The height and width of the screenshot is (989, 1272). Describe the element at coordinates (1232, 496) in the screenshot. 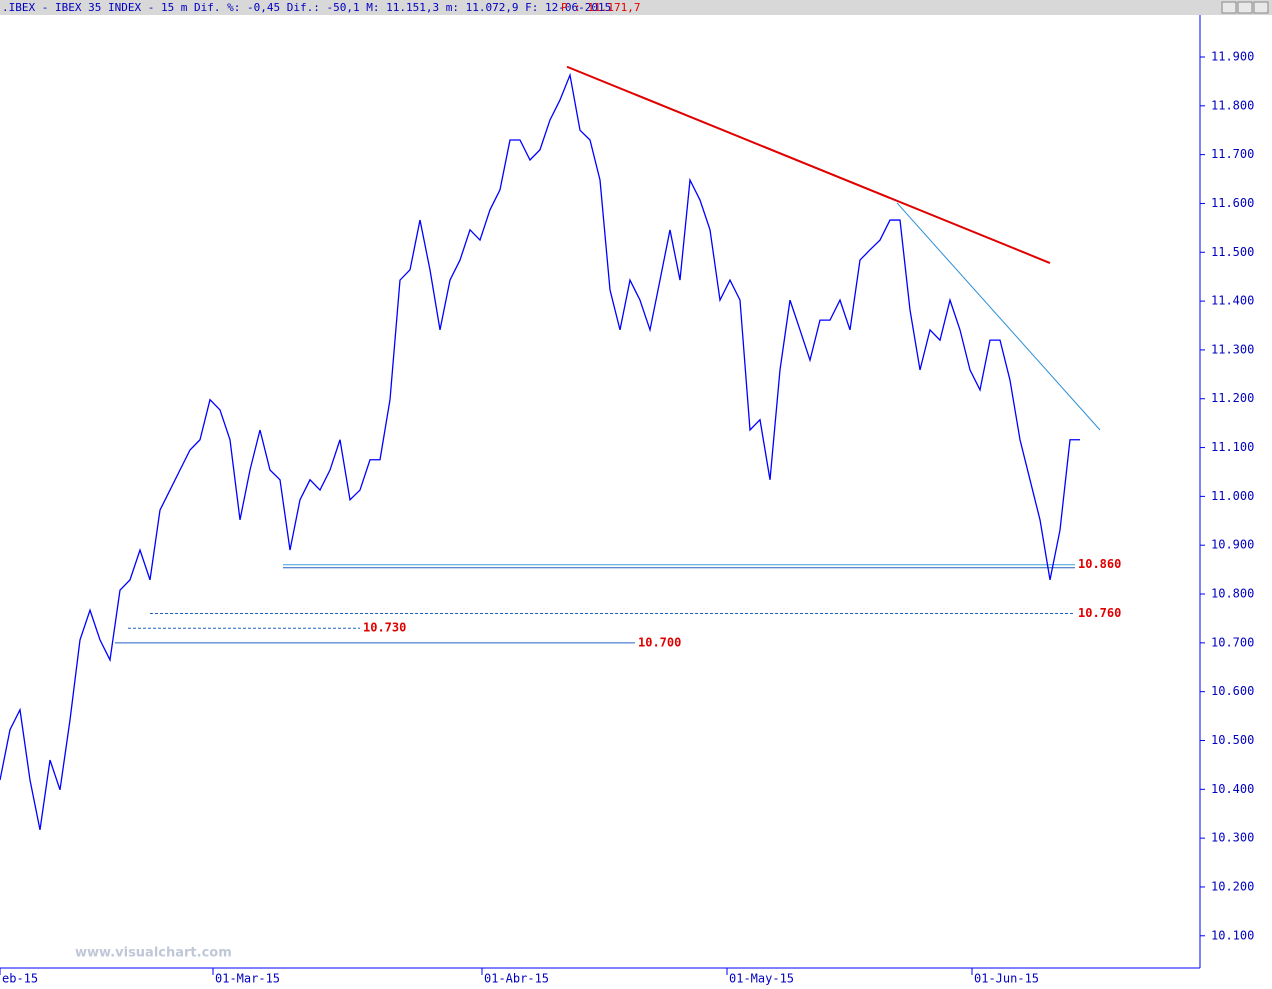

I see `y-tick-label: 11.000` at that location.